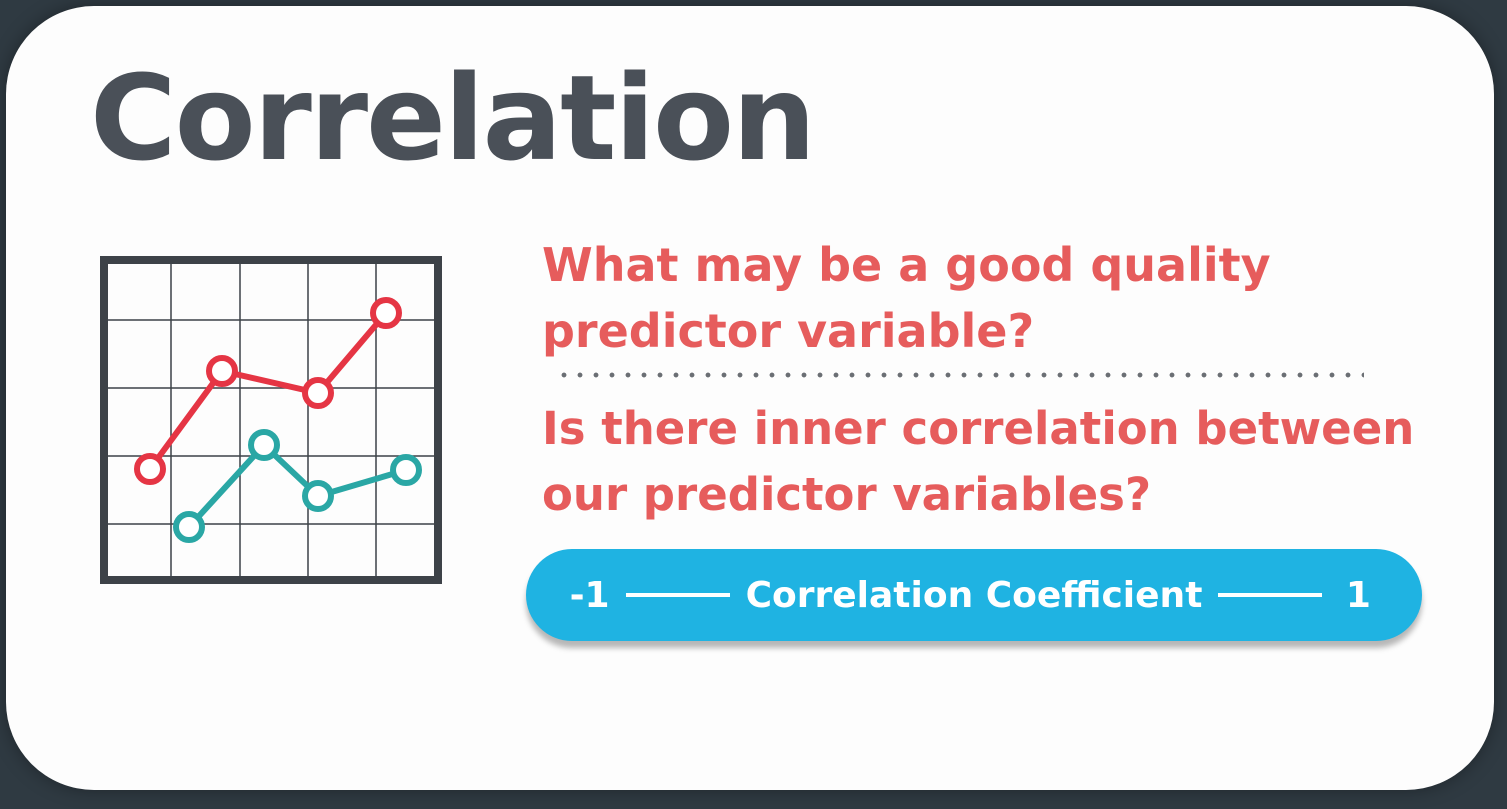  I want to click on coefficient-label: Correlation Coefficient, so click(974, 595).